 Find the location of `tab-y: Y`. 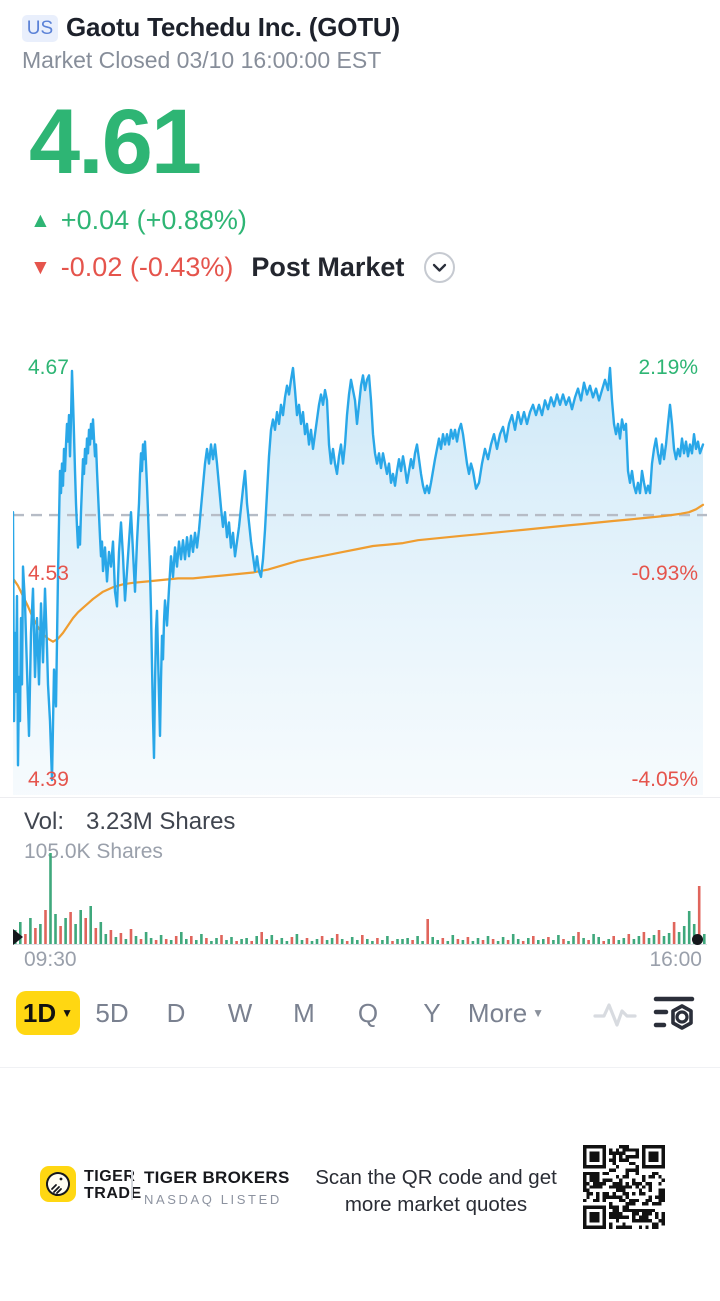

tab-y: Y is located at coordinates (432, 1013).